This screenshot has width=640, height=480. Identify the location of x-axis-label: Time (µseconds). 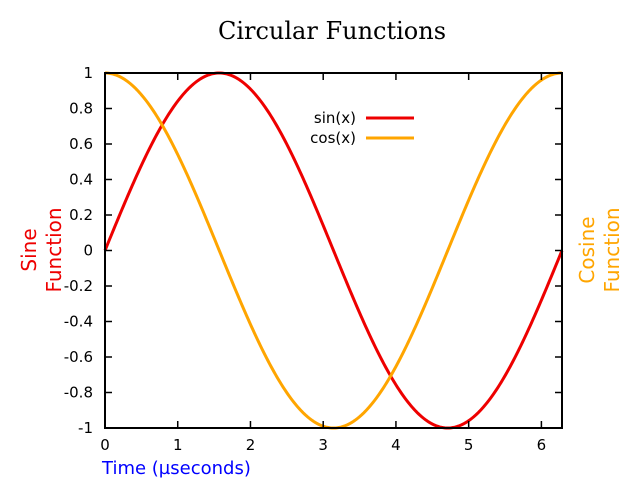
(176, 468).